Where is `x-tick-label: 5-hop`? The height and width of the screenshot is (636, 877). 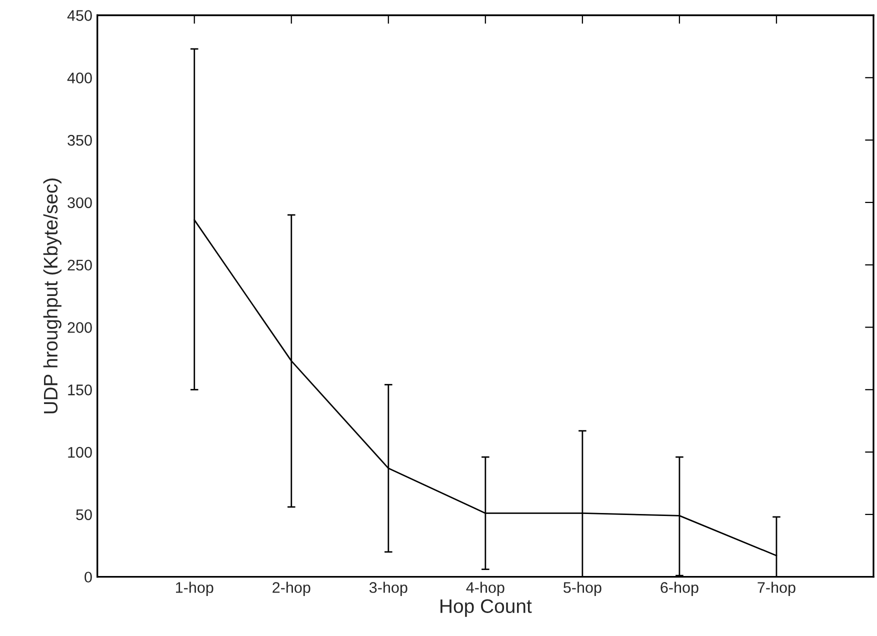 x-tick-label: 5-hop is located at coordinates (583, 589).